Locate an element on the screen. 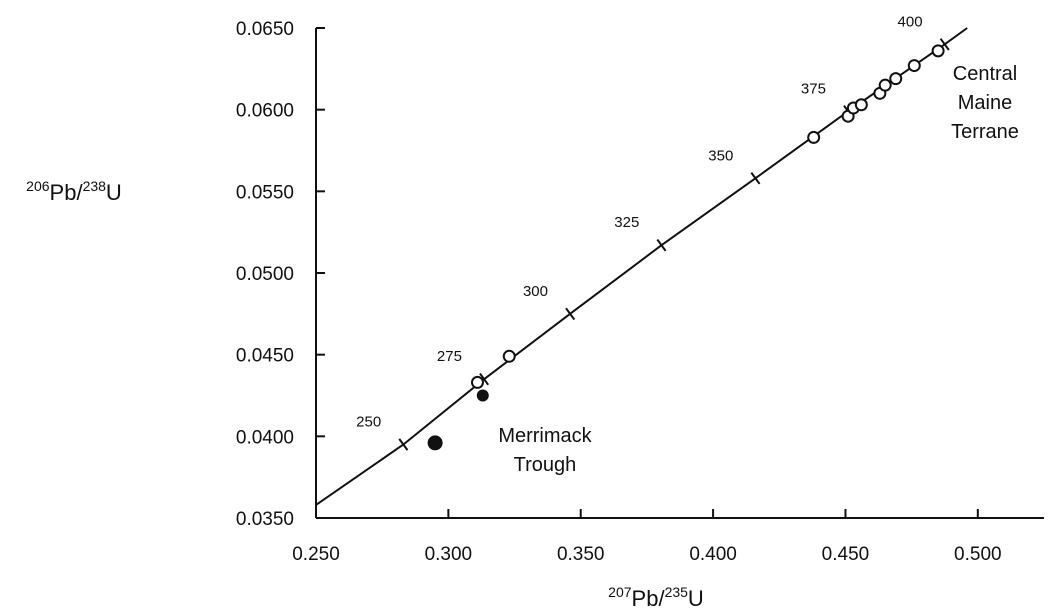 Image resolution: width=1048 pixels, height=614 pixels. annotation-central-maine-line2: Maine is located at coordinates (985, 103).